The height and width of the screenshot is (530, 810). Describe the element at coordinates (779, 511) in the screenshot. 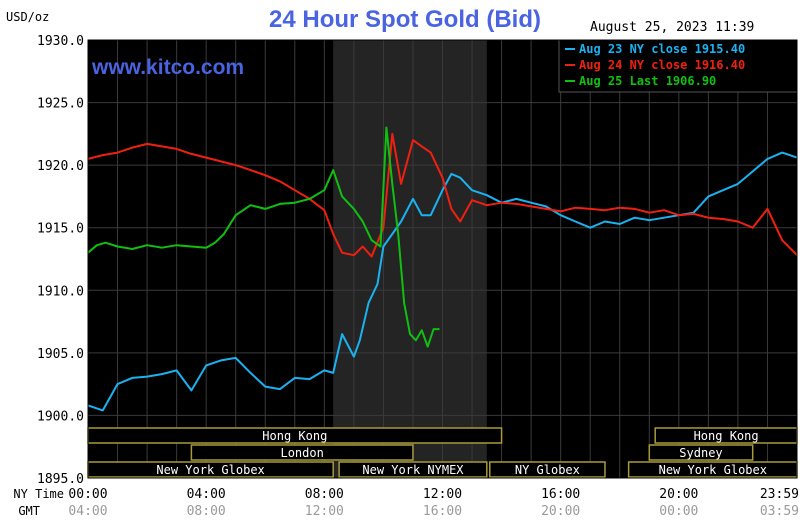

I see `x-tick-label-gmt: 03:59` at that location.